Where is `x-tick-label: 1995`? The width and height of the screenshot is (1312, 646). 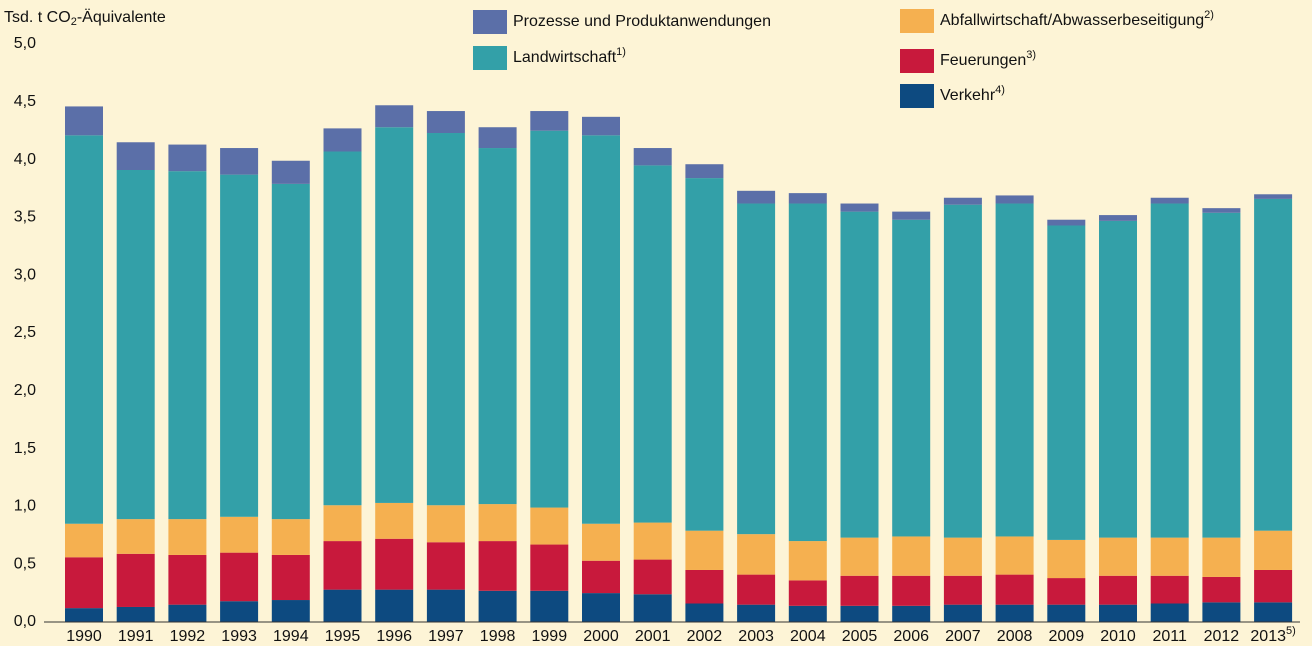
x-tick-label: 1995 is located at coordinates (343, 636).